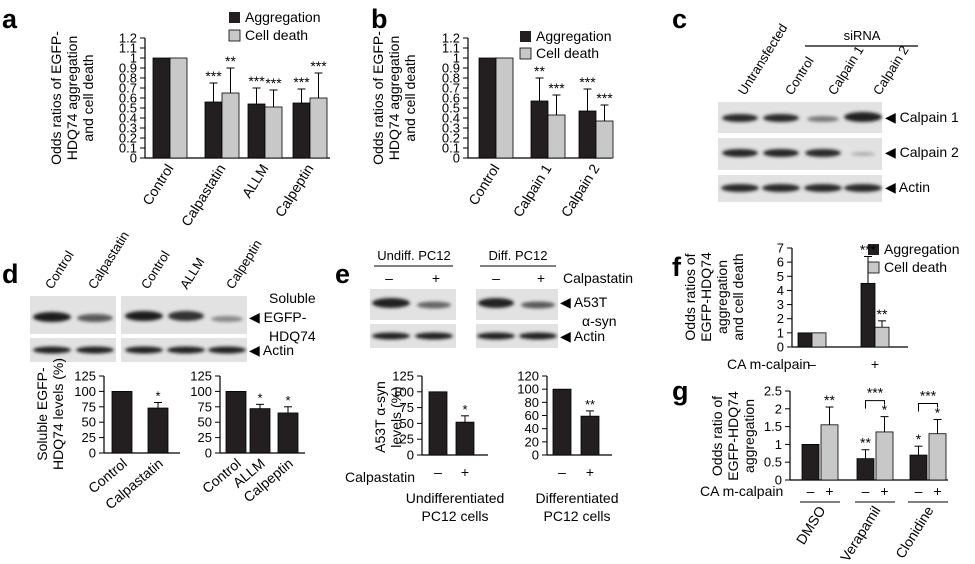 The image size is (975, 564). I want to click on lane-label-calpain-1: Calpain 1, so click(846, 70).